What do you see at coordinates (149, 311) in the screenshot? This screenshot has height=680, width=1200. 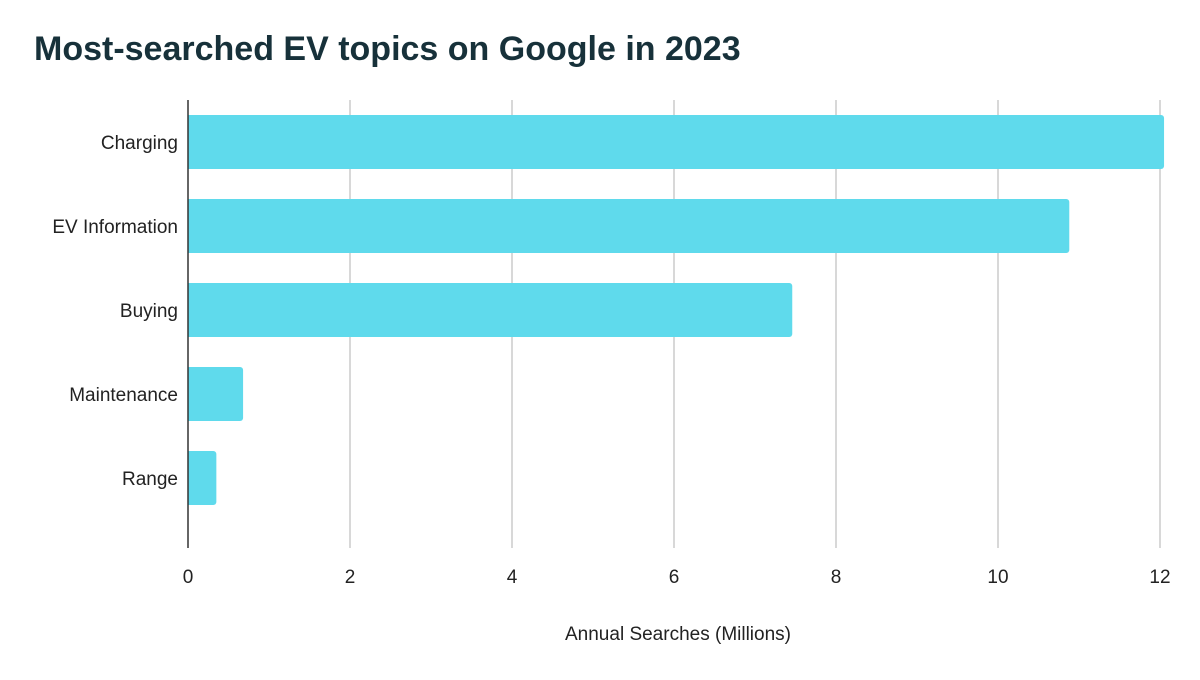 I see `y-category-label: Buying` at bounding box center [149, 311].